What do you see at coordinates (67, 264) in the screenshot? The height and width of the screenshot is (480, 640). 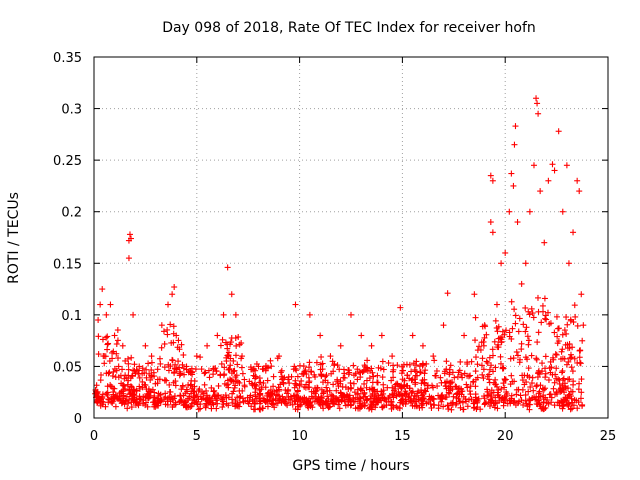 I see `y-tick-label: 0.15` at bounding box center [67, 264].